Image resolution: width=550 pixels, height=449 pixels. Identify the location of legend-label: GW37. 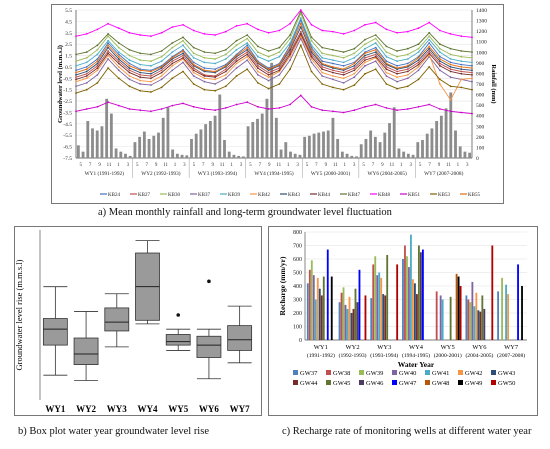
(309, 373).